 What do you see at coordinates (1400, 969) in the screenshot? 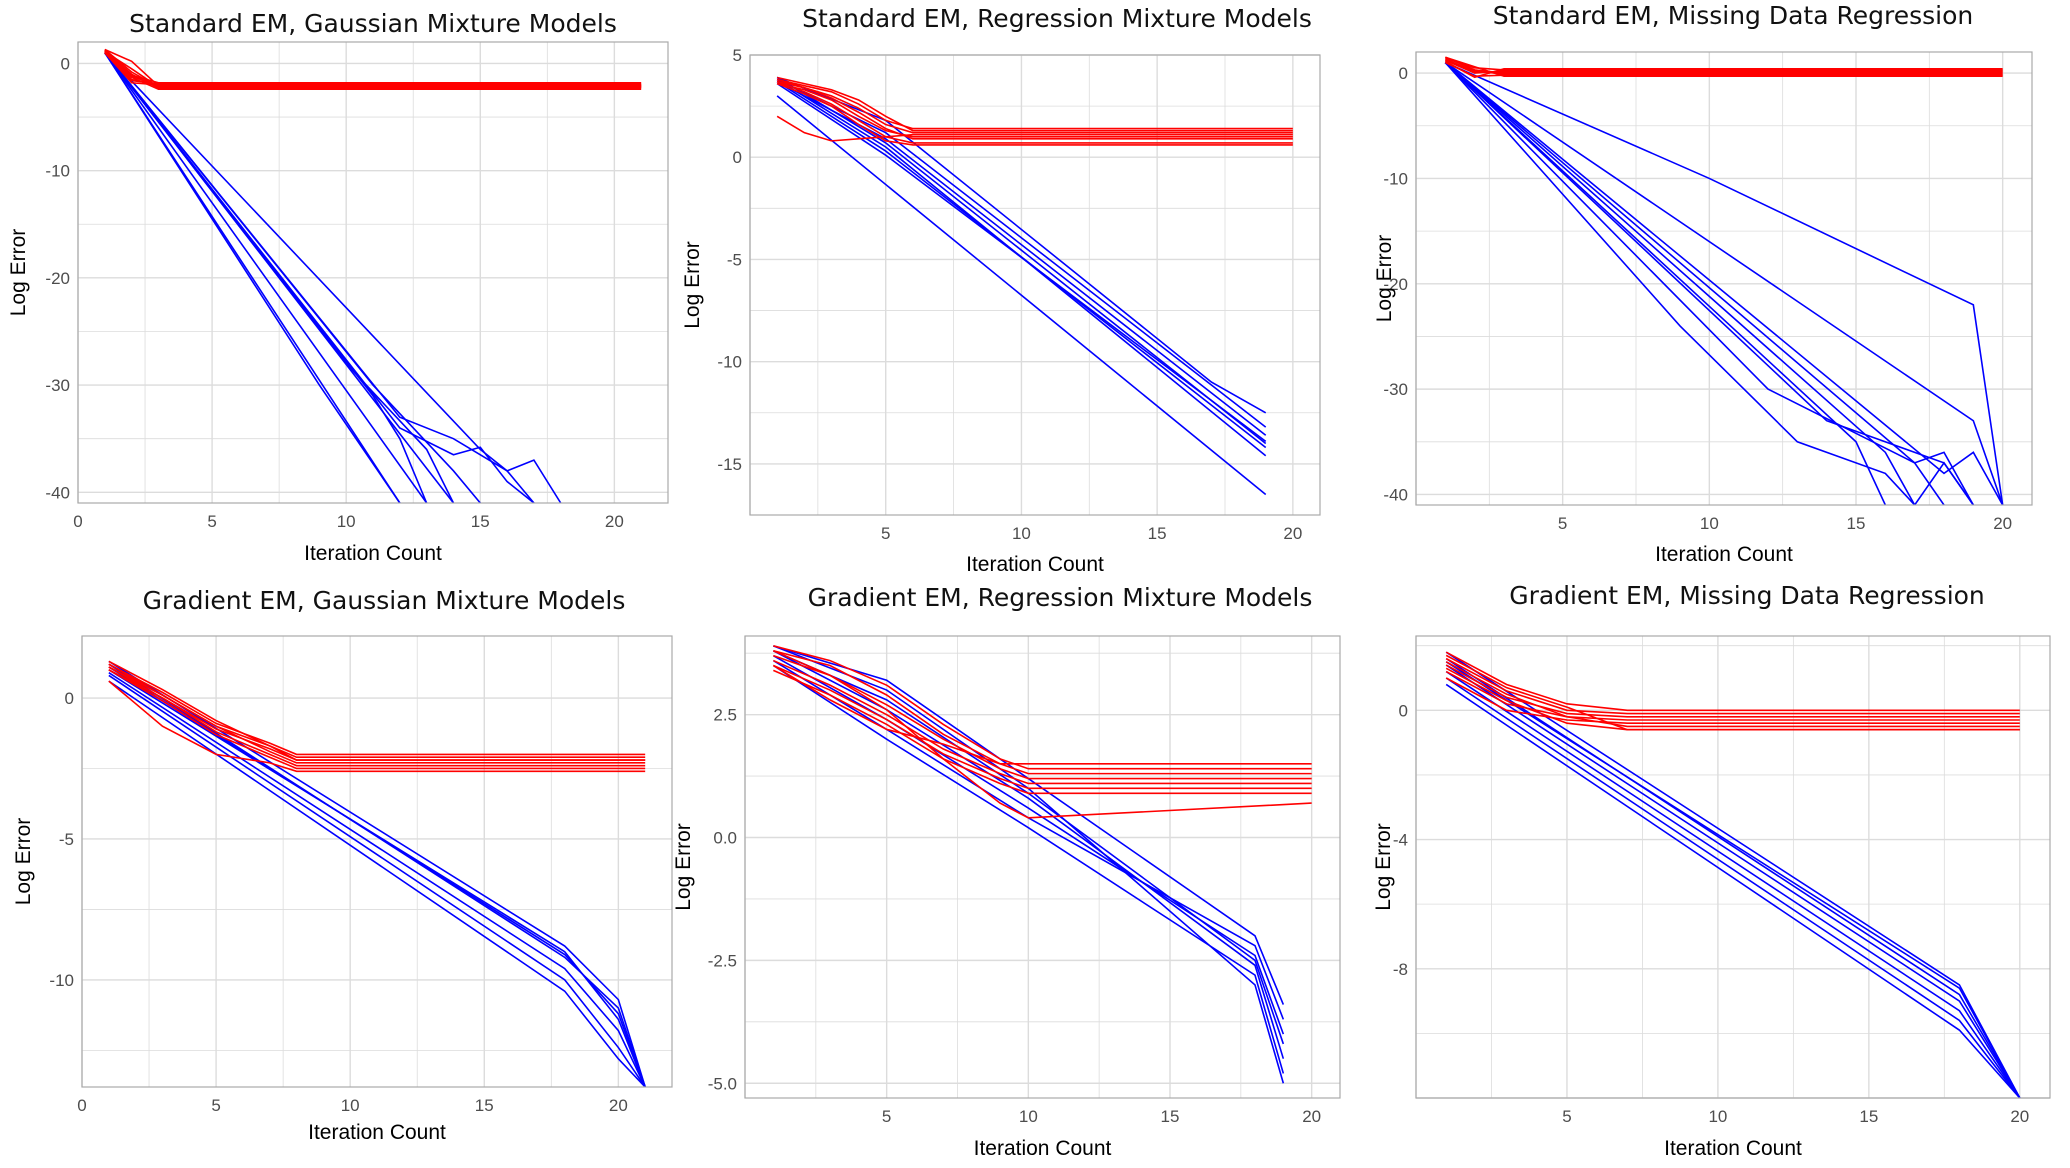
I see `y-tick-label: -8` at bounding box center [1400, 969].